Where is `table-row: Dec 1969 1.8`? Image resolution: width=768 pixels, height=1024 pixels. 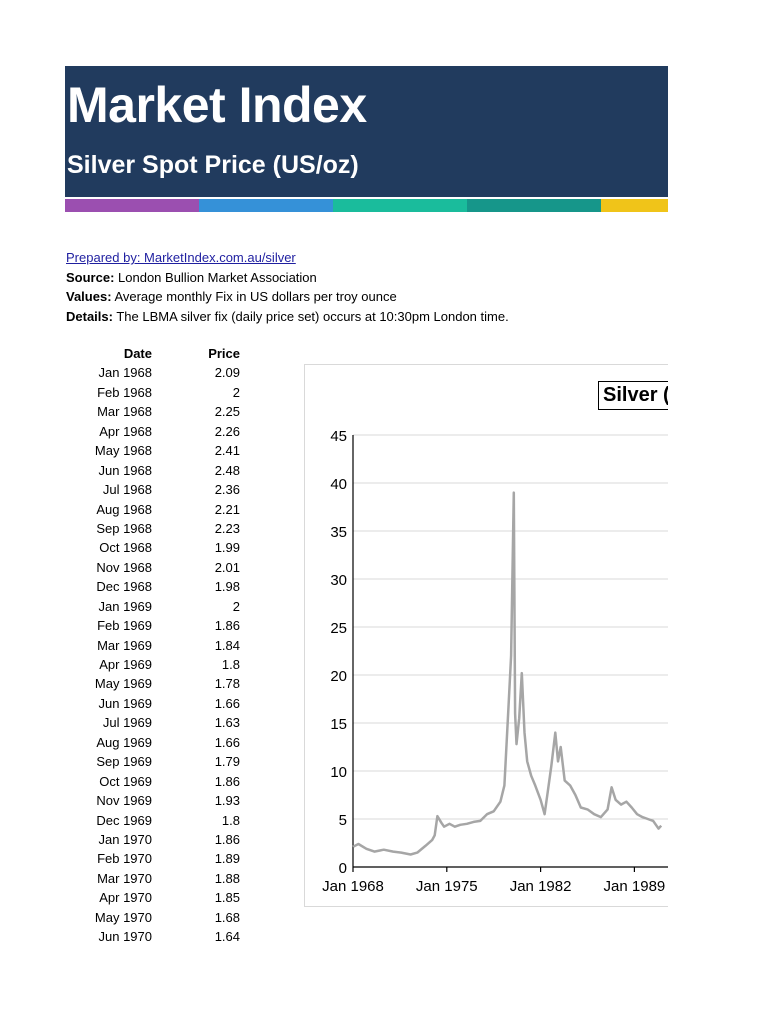 table-row: Dec 1969 1.8 is located at coordinates (160, 820).